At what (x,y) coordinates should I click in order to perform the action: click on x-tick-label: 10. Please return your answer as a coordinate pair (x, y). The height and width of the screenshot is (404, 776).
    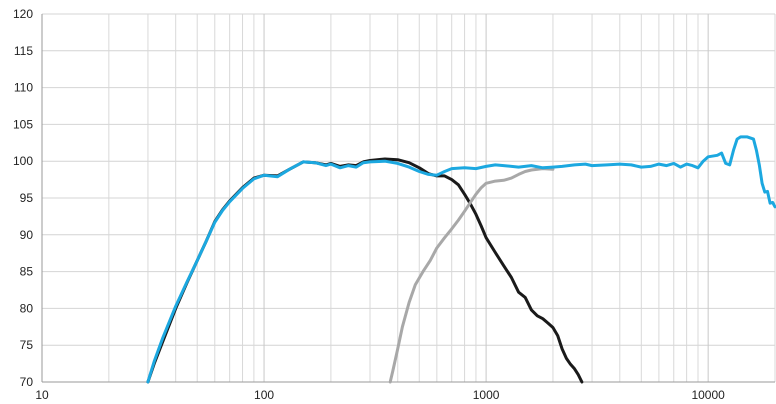
    Looking at the image, I should click on (42, 395).